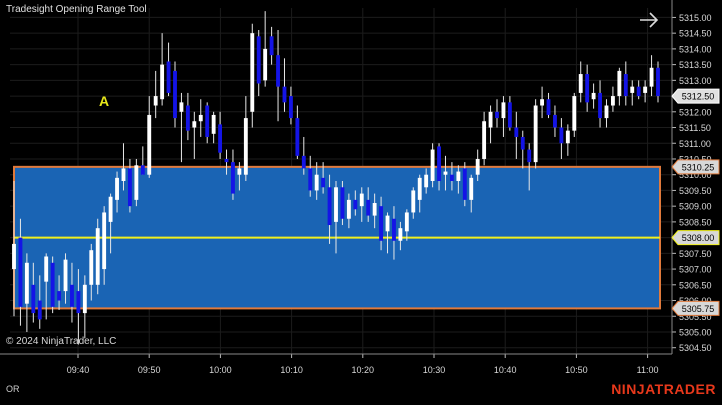 The image size is (722, 405). I want to click on price-marker-label: 5308.00, so click(698, 238).